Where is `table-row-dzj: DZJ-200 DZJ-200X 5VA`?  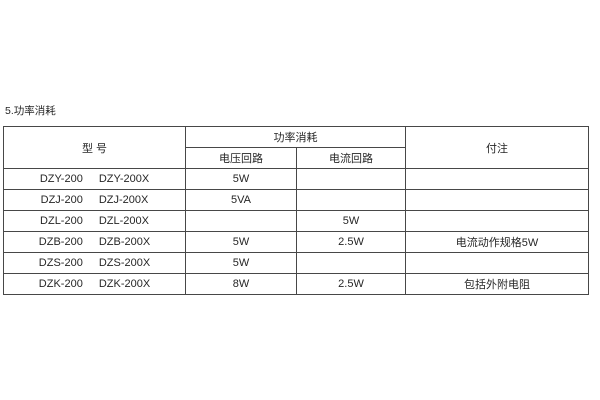 table-row-dzj: DZJ-200 DZJ-200X 5VA is located at coordinates (296, 200).